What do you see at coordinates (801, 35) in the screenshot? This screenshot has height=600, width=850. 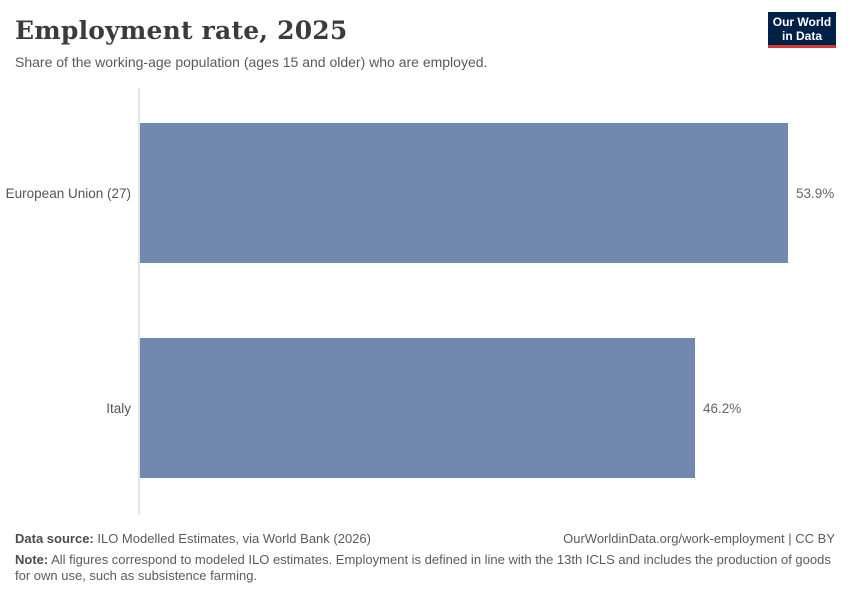 I see `owid-logo-line2: in Data` at bounding box center [801, 35].